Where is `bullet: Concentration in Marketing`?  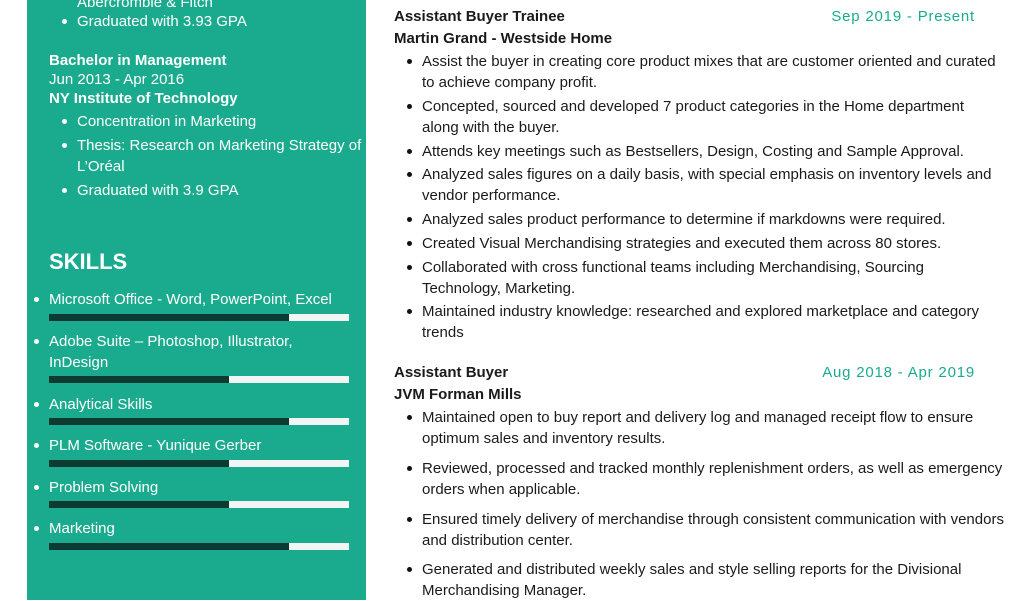
bullet: Concentration in Marketing is located at coordinates (213, 121).